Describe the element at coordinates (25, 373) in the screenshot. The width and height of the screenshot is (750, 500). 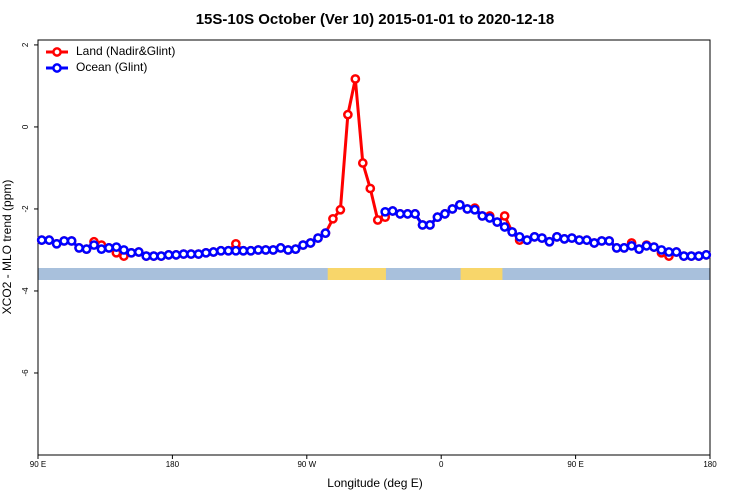
I see `y-tick-label: -6` at that location.